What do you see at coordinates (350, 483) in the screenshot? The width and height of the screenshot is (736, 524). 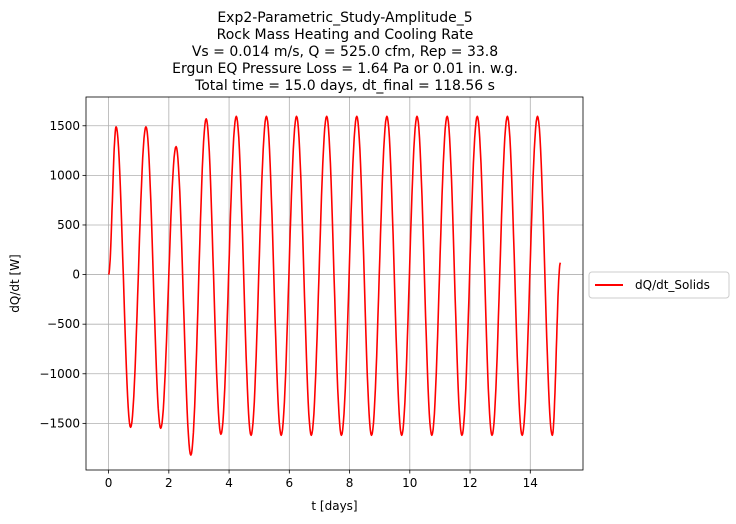 I see `x-tick-label: 8` at bounding box center [350, 483].